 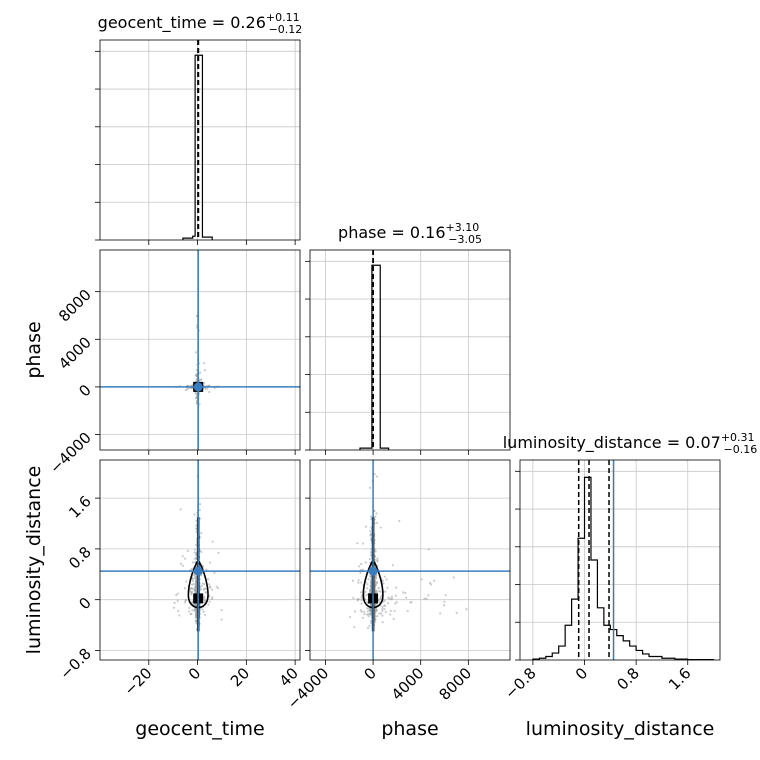 What do you see at coordinates (198, 571) in the screenshot?
I see `luminosity_distance-vs-geocent_time-truth-marker` at bounding box center [198, 571].